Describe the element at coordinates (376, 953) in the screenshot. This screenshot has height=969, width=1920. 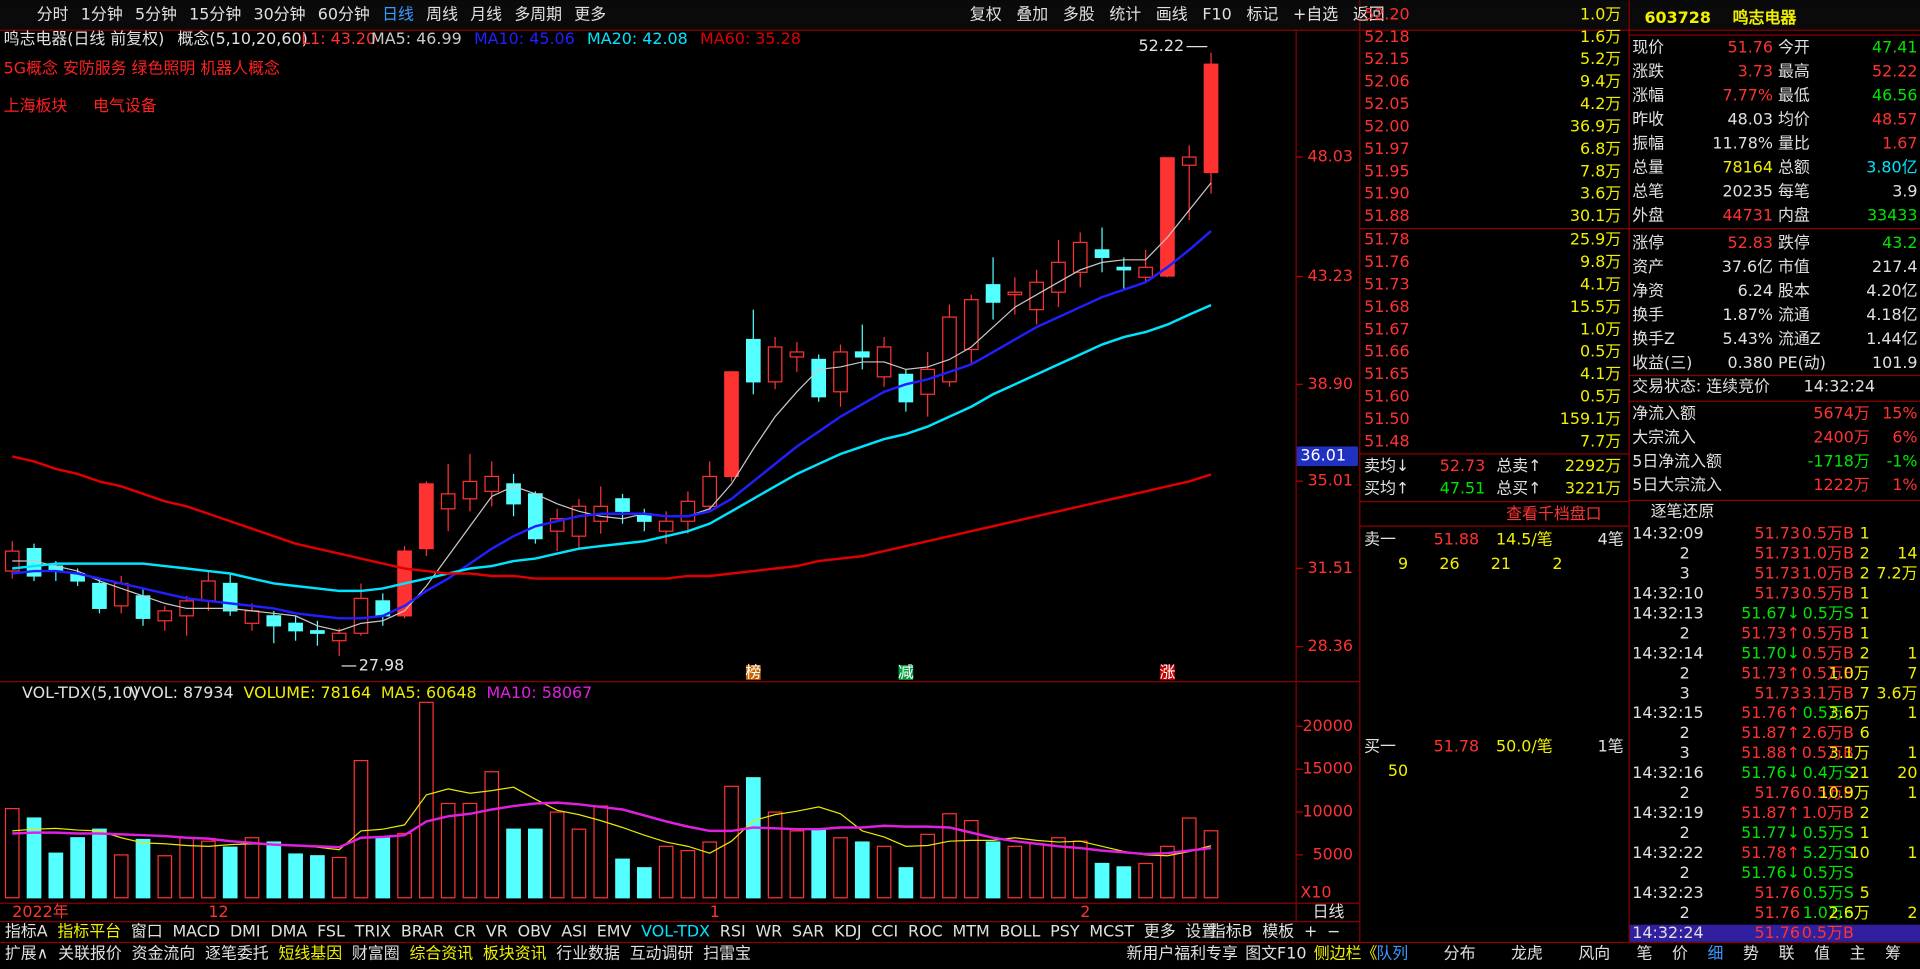
I see `status-tab: 财富圈` at that location.